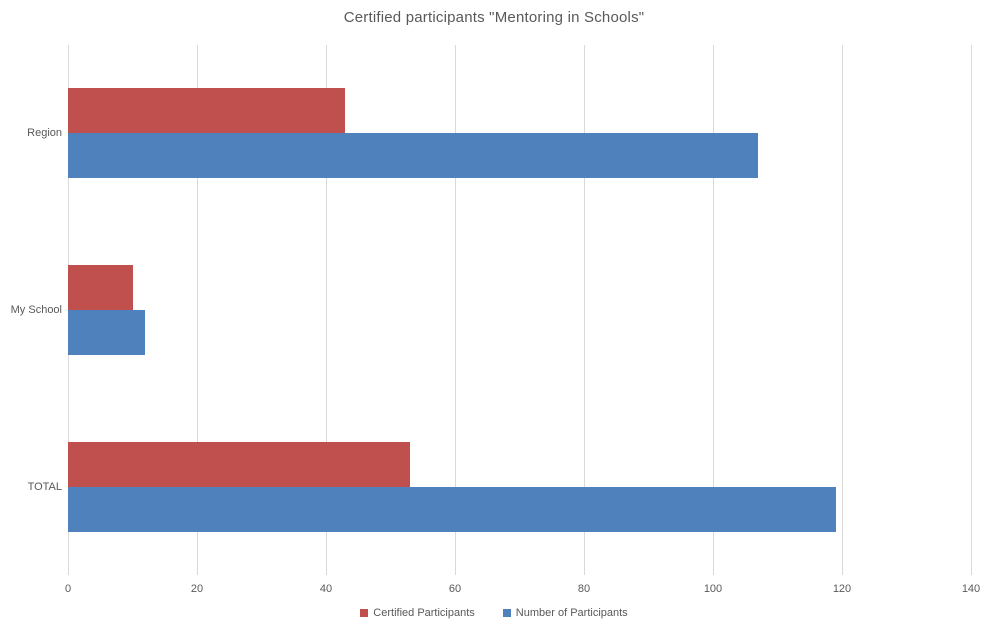  I want to click on x-tick-label: 140, so click(971, 589).